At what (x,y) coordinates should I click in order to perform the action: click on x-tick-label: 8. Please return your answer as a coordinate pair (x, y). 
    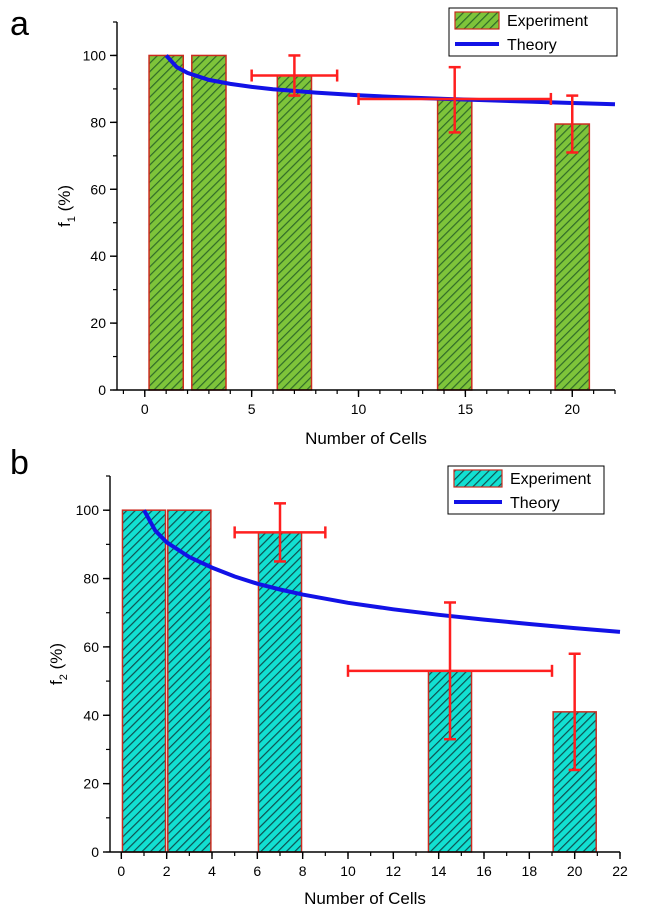
    Looking at the image, I should click on (303, 871).